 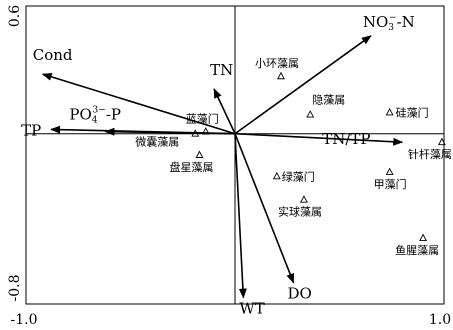 I want to click on vector-label-cond: Cond, so click(x=53, y=55).